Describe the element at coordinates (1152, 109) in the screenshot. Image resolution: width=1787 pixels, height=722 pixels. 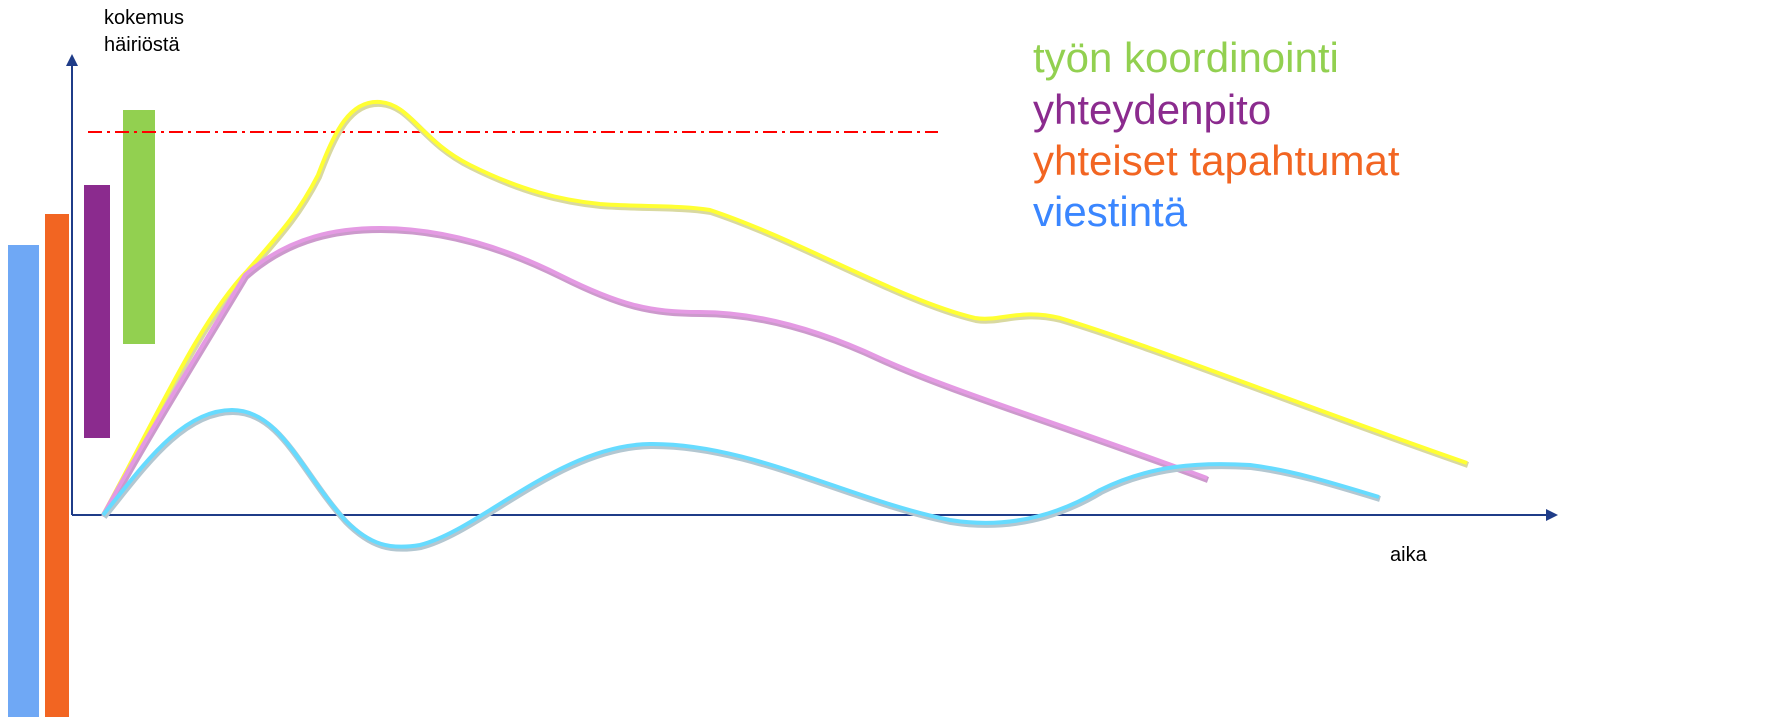
I see `legend-yhteydenpito: yhteydenpito` at that location.